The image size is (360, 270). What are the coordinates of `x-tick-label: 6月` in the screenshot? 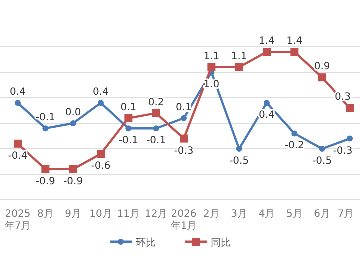 It's located at (322, 214).